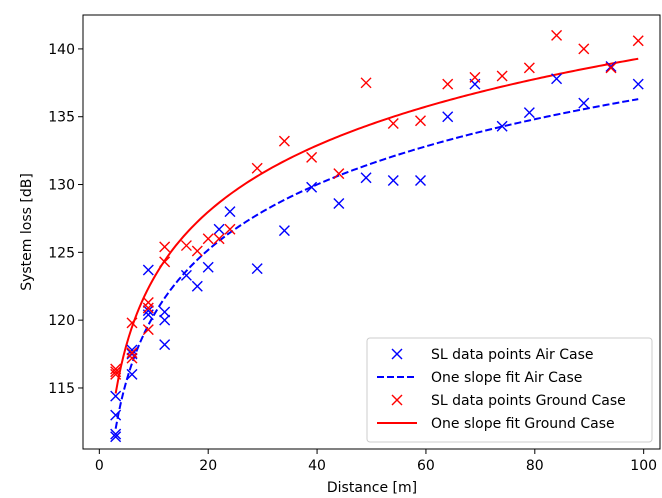 The image size is (662, 498). I want to click on legend-frame, so click(509, 390).